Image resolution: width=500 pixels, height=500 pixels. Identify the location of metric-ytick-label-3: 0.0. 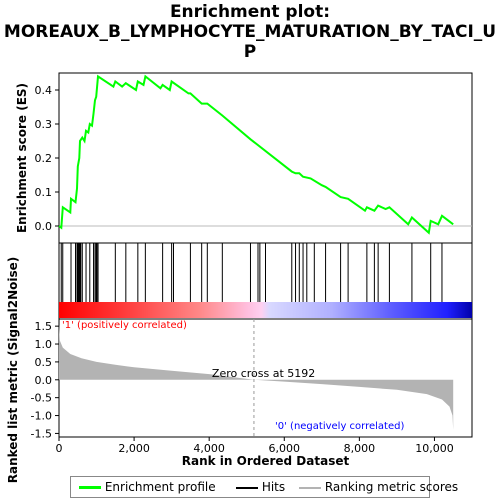
(44, 380).